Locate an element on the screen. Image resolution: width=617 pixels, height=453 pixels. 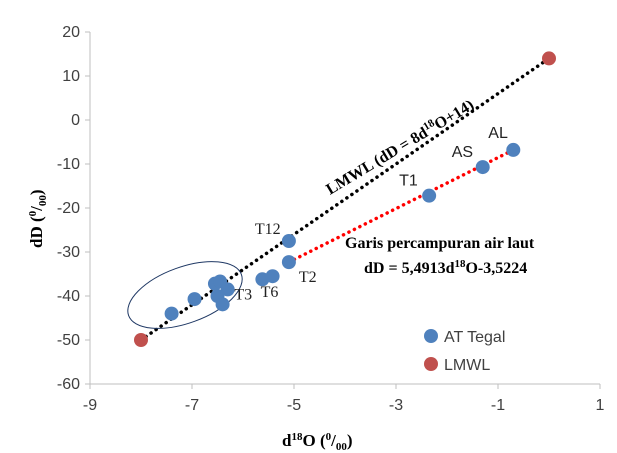
y-tick-label: 10 is located at coordinates (71, 76).